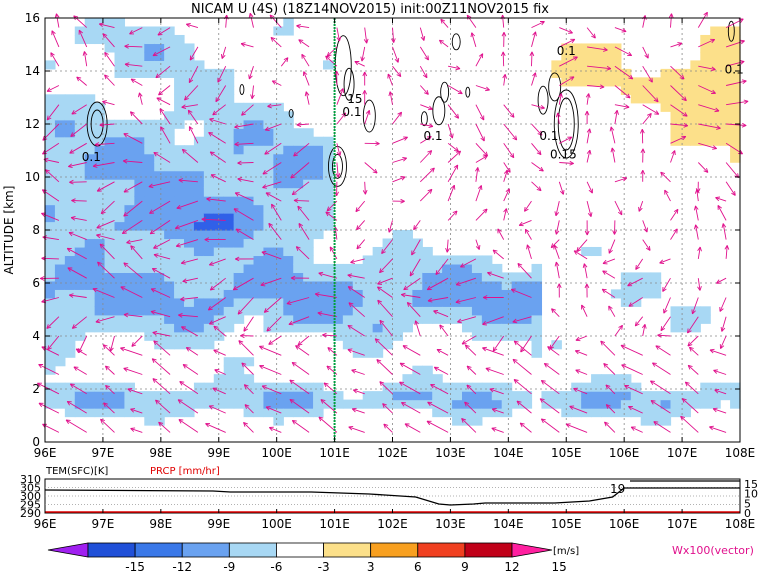 The height and width of the screenshot is (575, 767). I want to click on y-tick-label: 8, so click(36, 230).